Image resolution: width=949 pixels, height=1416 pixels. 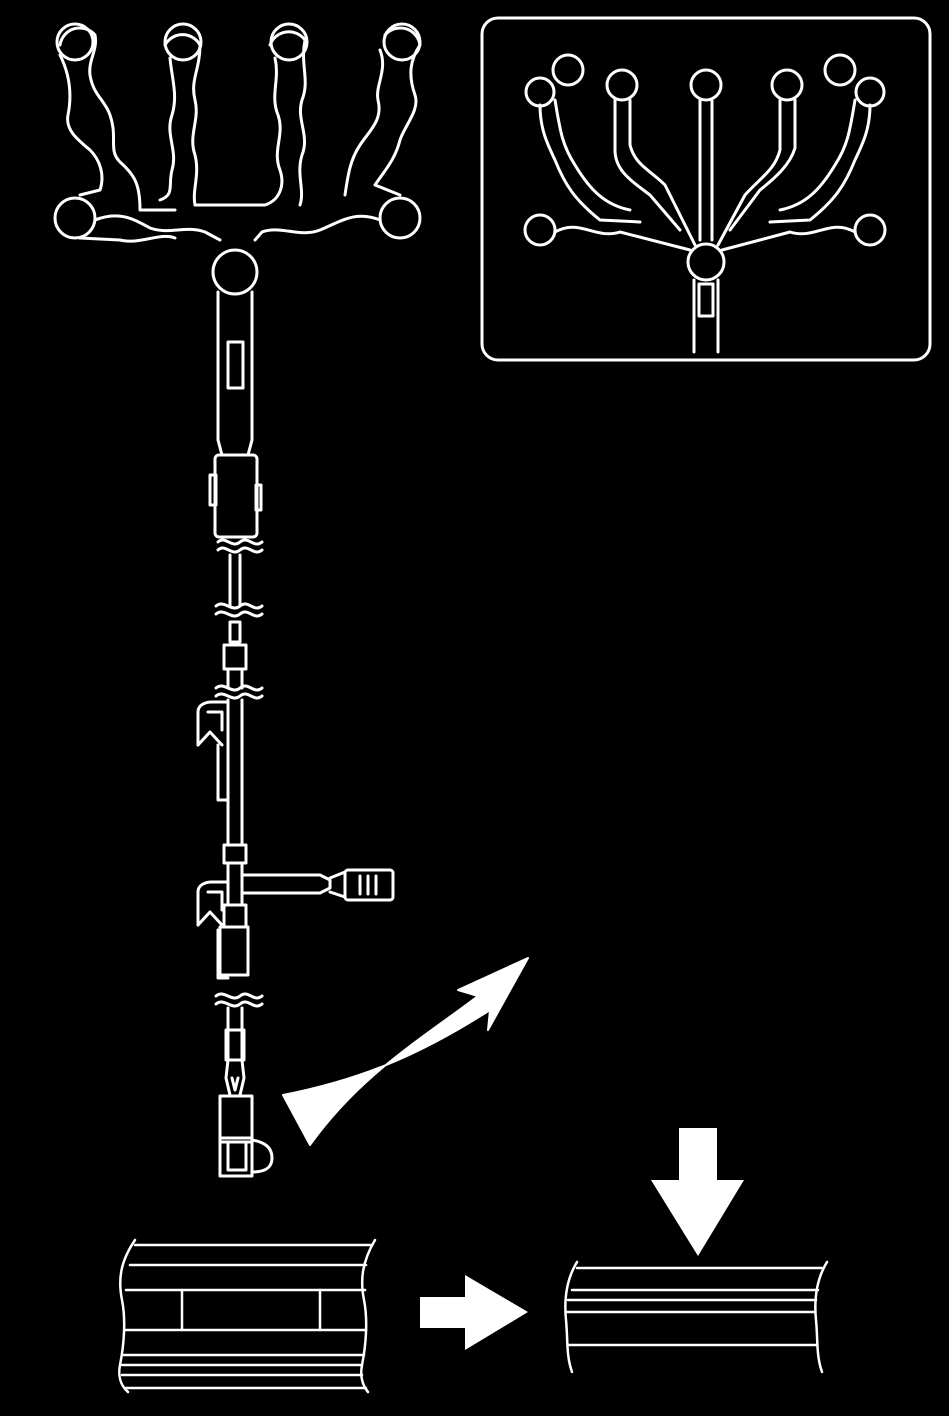 What do you see at coordinates (697, 1192) in the screenshot?
I see `press-arrow` at bounding box center [697, 1192].